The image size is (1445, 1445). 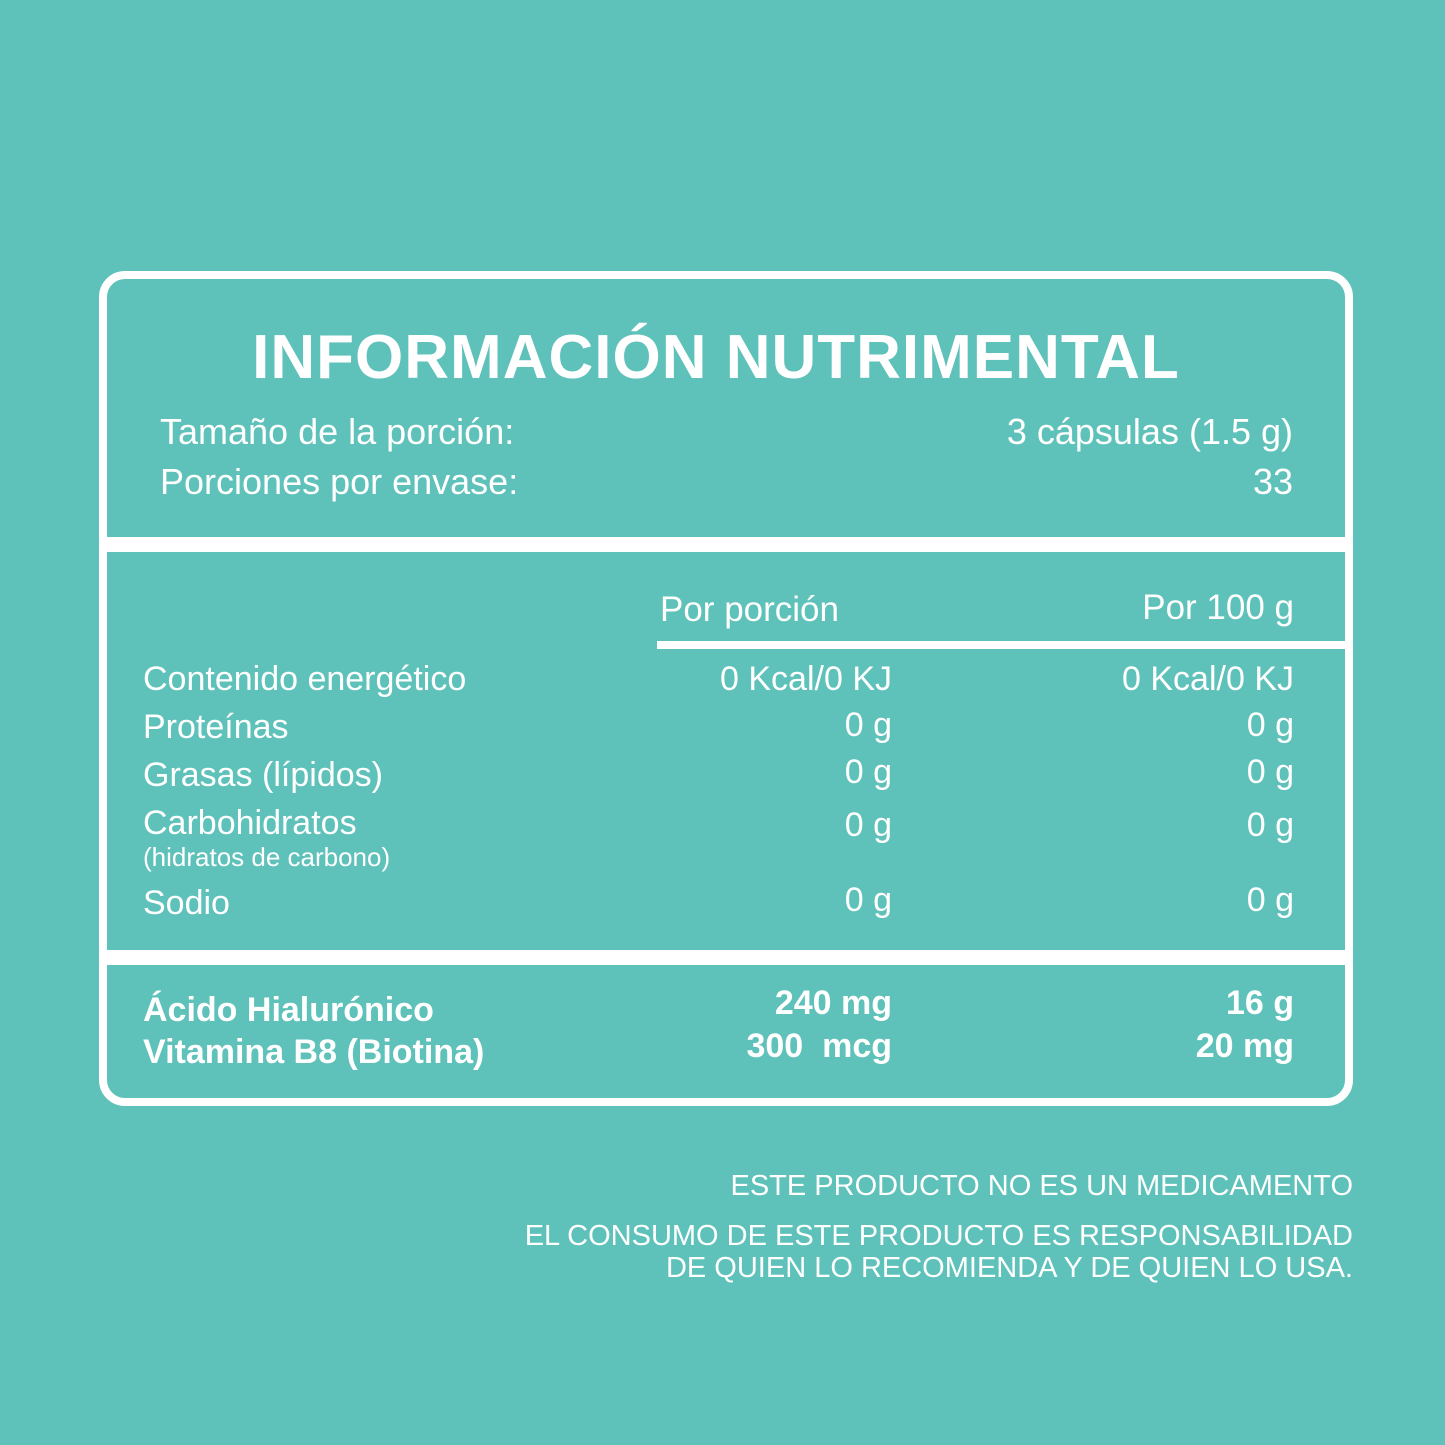 What do you see at coordinates (1218, 607) in the screenshot?
I see `column-header-per-100g: Por 100 g` at bounding box center [1218, 607].